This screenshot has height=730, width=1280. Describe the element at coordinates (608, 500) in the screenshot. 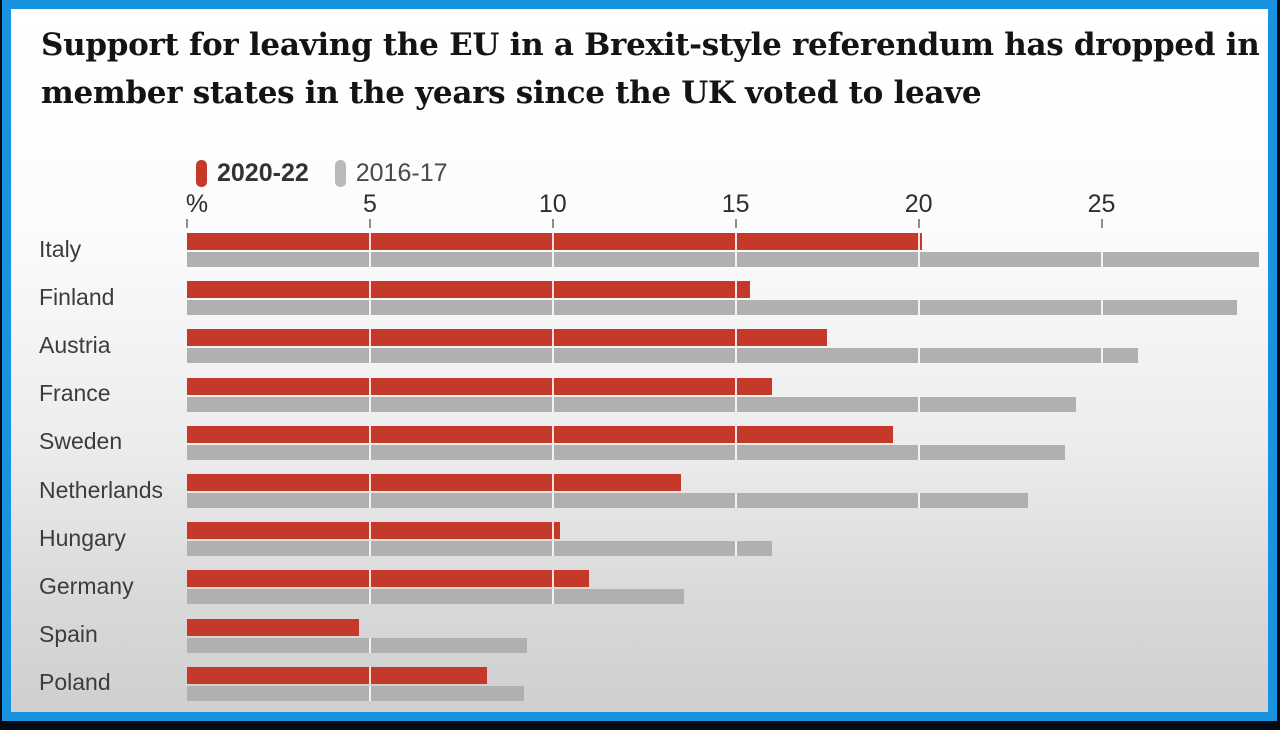

I see `bar-2016-17-netherlands` at that location.